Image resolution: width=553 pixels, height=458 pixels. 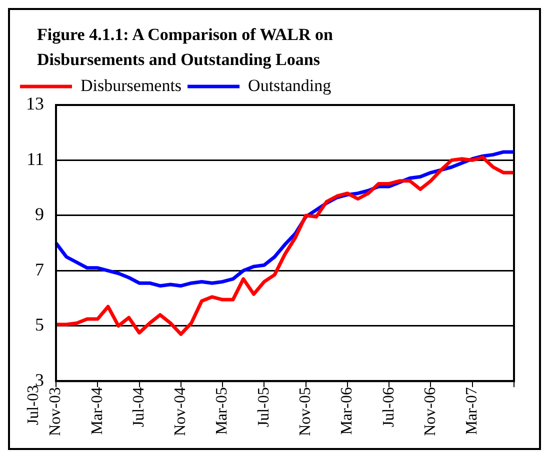 I want to click on legend-label: Outstanding, so click(x=290, y=85).